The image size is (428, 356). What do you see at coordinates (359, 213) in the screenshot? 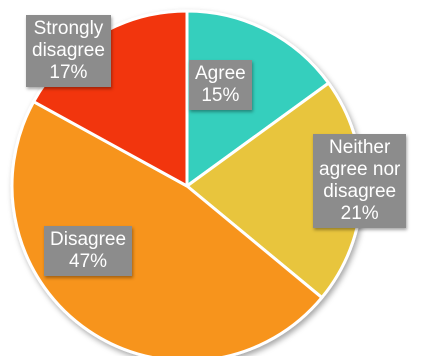
I see `slice-value-neither: 21%` at bounding box center [359, 213].